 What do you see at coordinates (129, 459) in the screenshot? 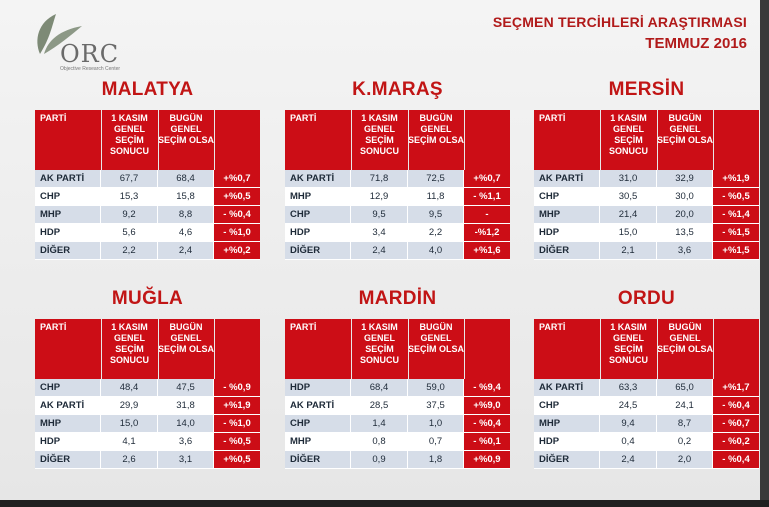
I see `previous-result: 2,6` at bounding box center [129, 459].